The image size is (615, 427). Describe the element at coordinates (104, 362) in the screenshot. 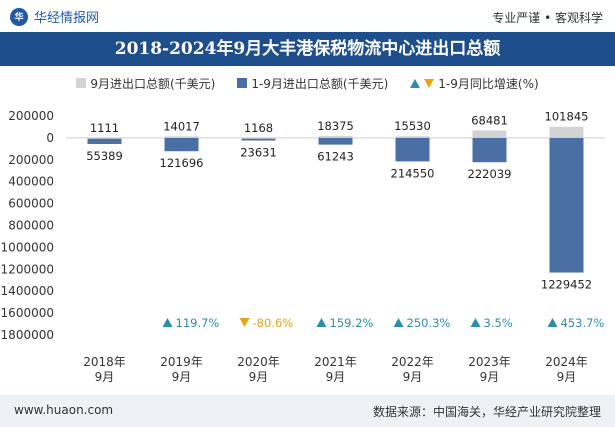

I see `x-tick-label: 2018年` at that location.